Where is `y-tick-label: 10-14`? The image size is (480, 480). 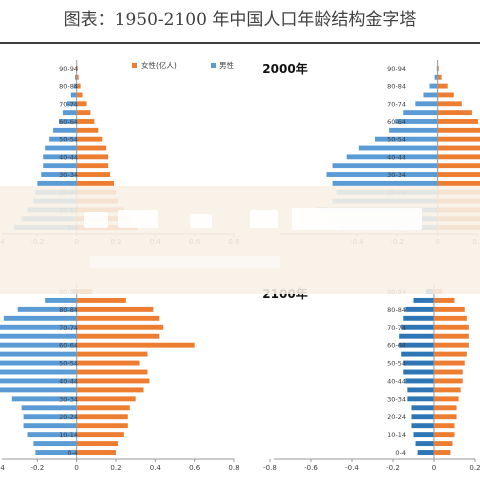
y-tick-label: 10-14 is located at coordinates (68, 435).